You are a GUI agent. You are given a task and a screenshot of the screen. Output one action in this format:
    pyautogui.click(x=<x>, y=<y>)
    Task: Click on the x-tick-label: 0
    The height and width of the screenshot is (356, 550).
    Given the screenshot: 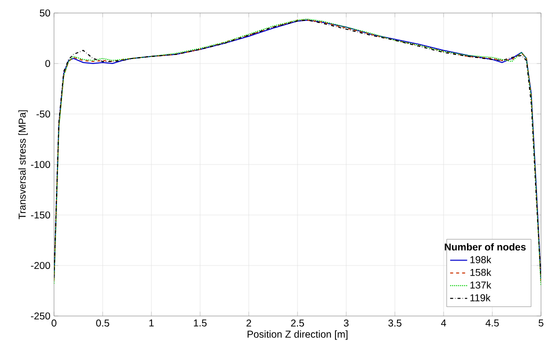 What is the action you would take?
    pyautogui.click(x=54, y=323)
    